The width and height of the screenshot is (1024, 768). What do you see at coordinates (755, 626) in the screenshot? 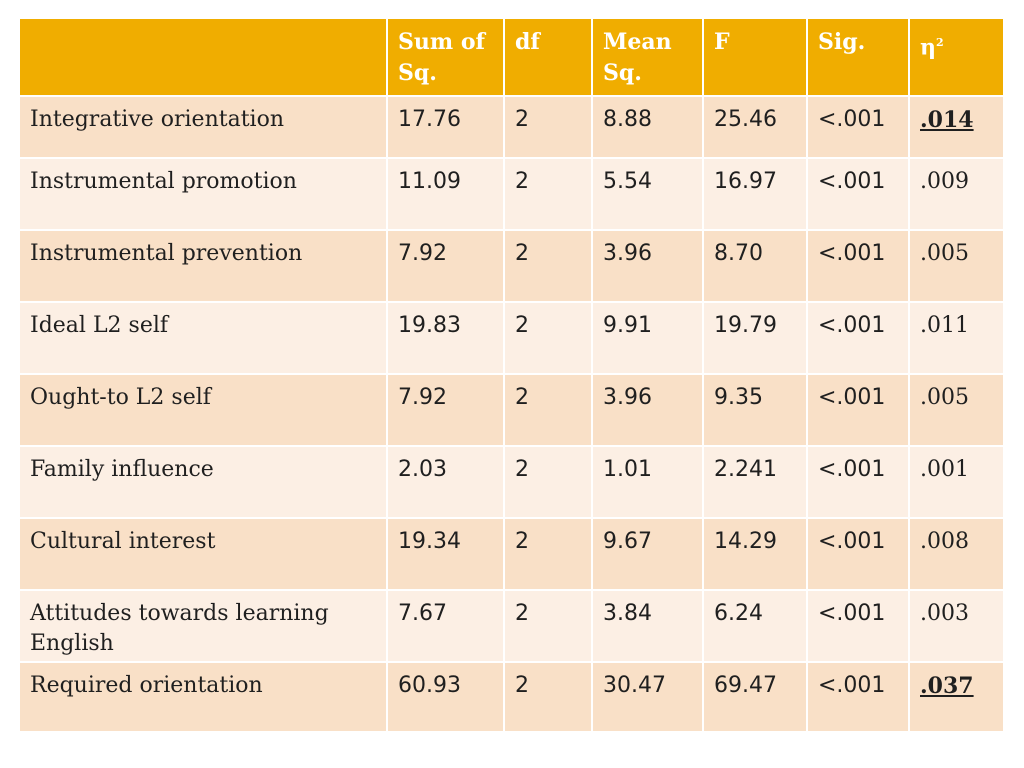
I see `cell-f: 6.24` at bounding box center [755, 626].